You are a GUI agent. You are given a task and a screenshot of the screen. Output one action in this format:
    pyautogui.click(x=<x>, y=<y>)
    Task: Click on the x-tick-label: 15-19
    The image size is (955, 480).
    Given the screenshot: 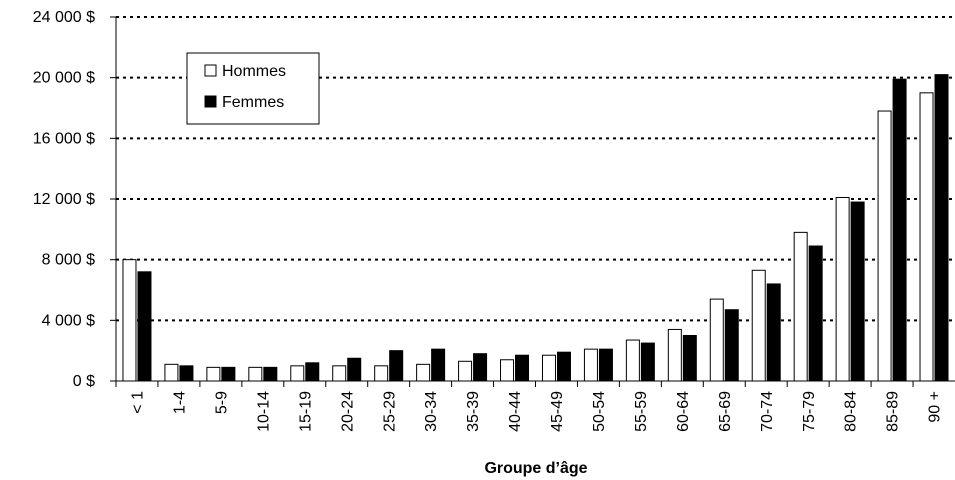 What is the action you would take?
    pyautogui.click(x=305, y=411)
    